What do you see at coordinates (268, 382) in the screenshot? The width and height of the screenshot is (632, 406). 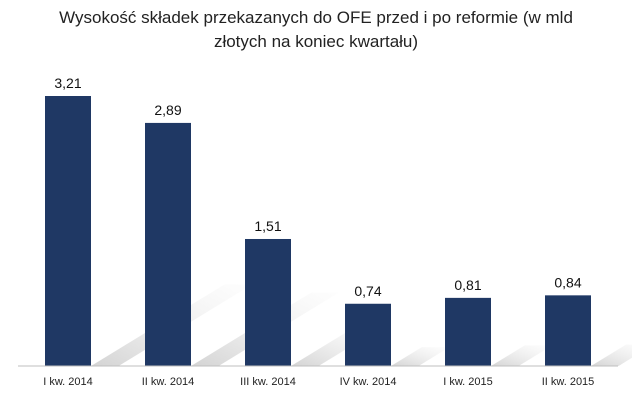 I see `x-tick-label: III kw. 2014` at bounding box center [268, 382].